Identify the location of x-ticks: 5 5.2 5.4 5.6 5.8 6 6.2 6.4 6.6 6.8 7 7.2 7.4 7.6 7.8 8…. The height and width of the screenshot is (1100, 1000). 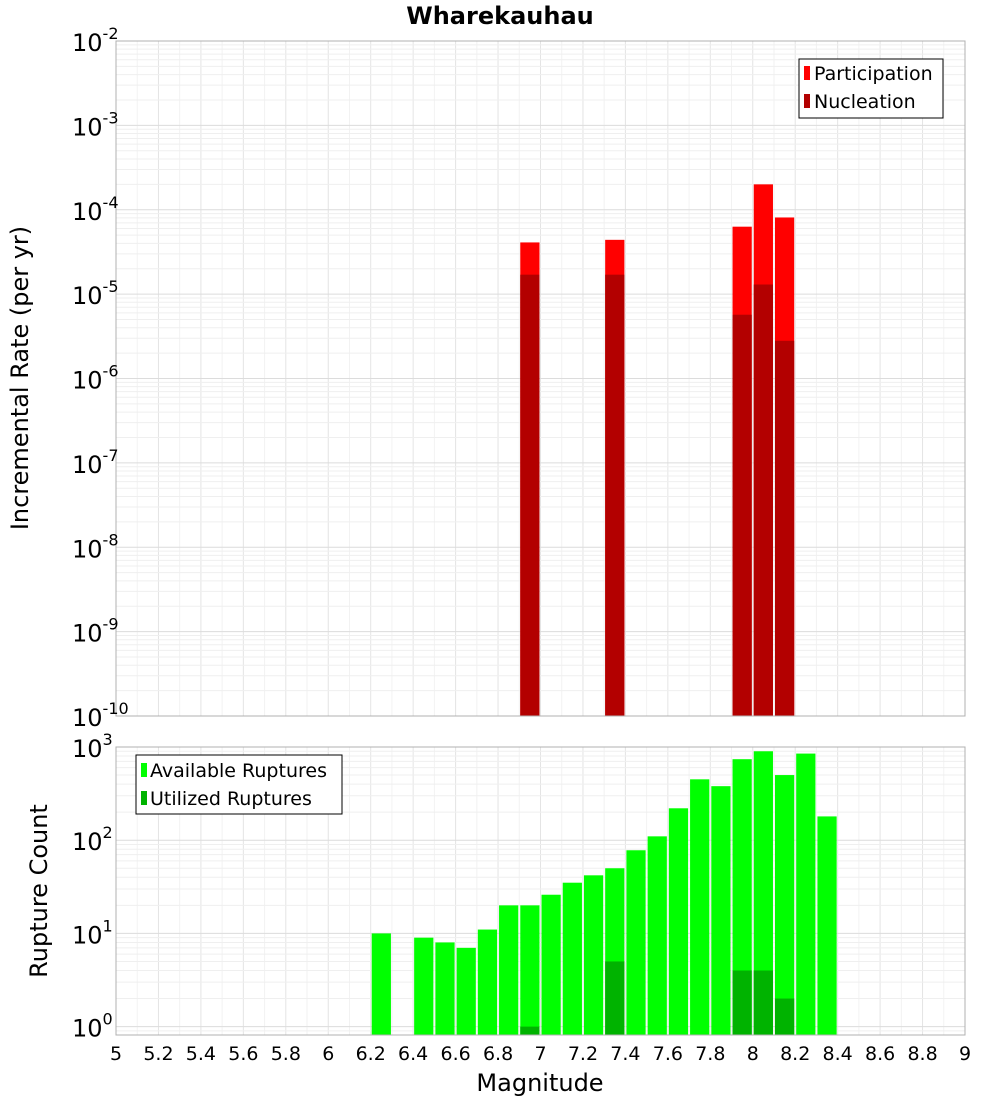
(540, 1054).